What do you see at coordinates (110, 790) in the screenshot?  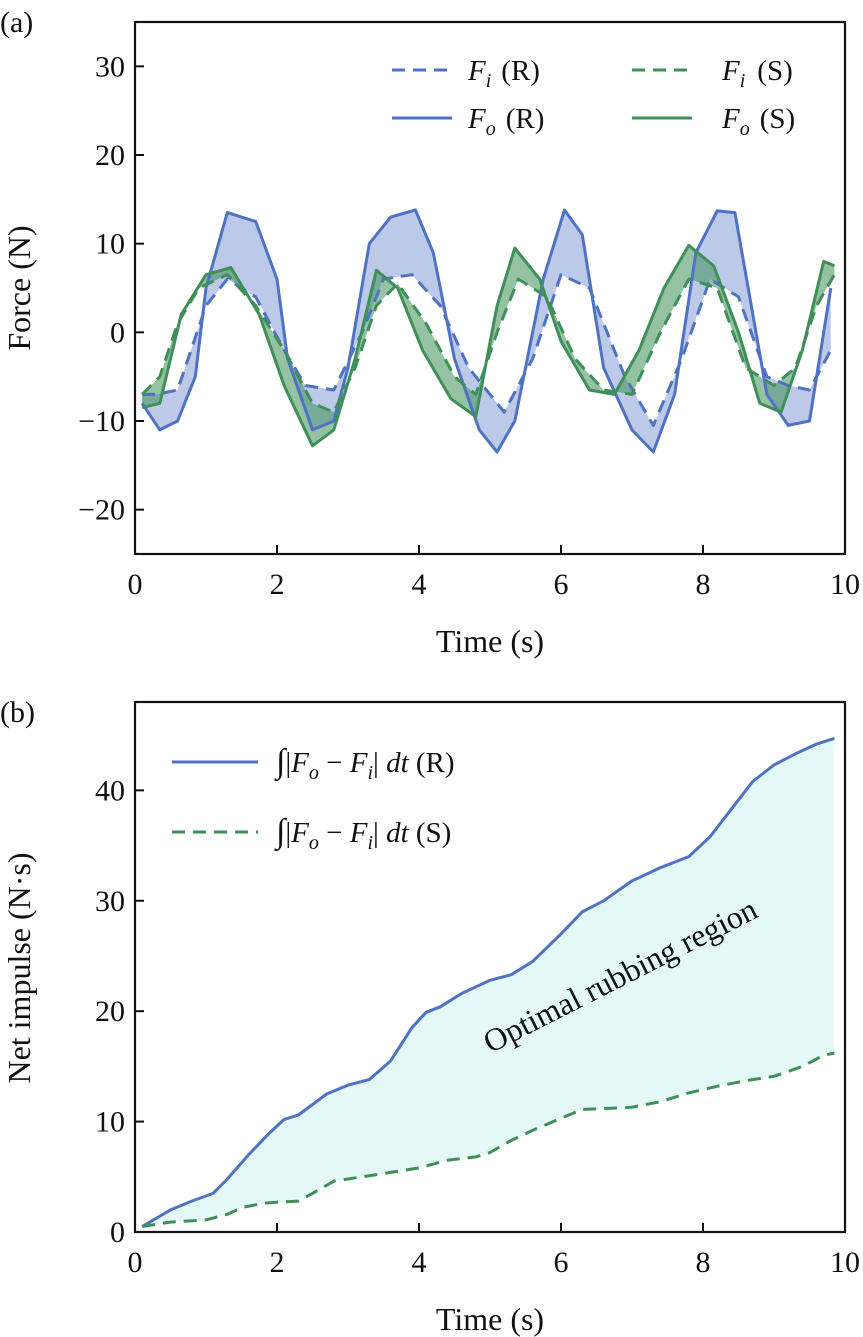 I see `y-tick-label: 40` at bounding box center [110, 790].